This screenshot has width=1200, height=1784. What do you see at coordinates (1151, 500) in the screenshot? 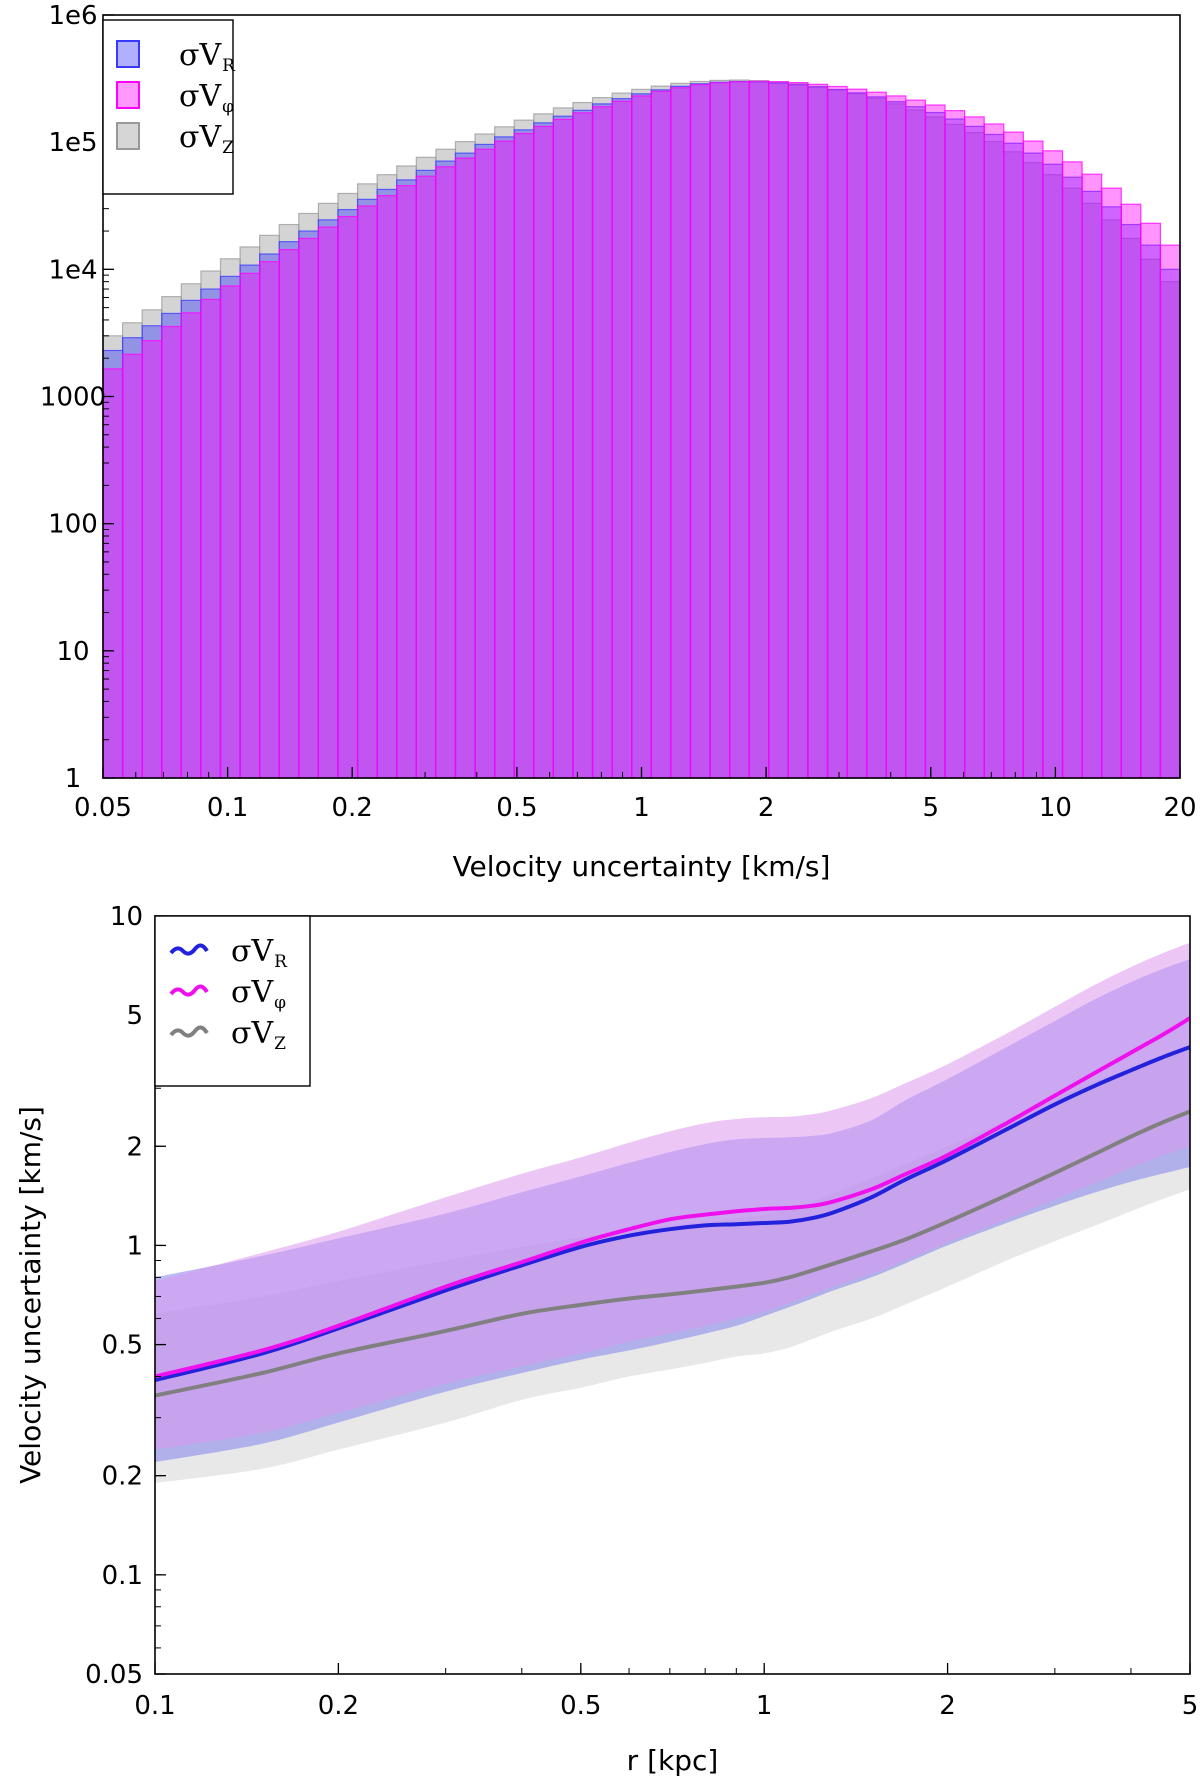
I see `bar--53` at bounding box center [1151, 500].